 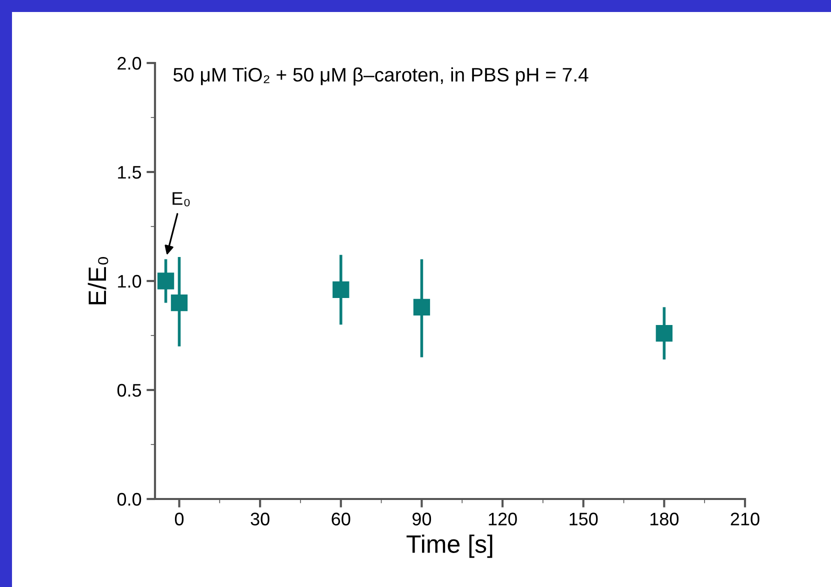 I want to click on x-axis-title: Time [s], so click(x=449, y=546).